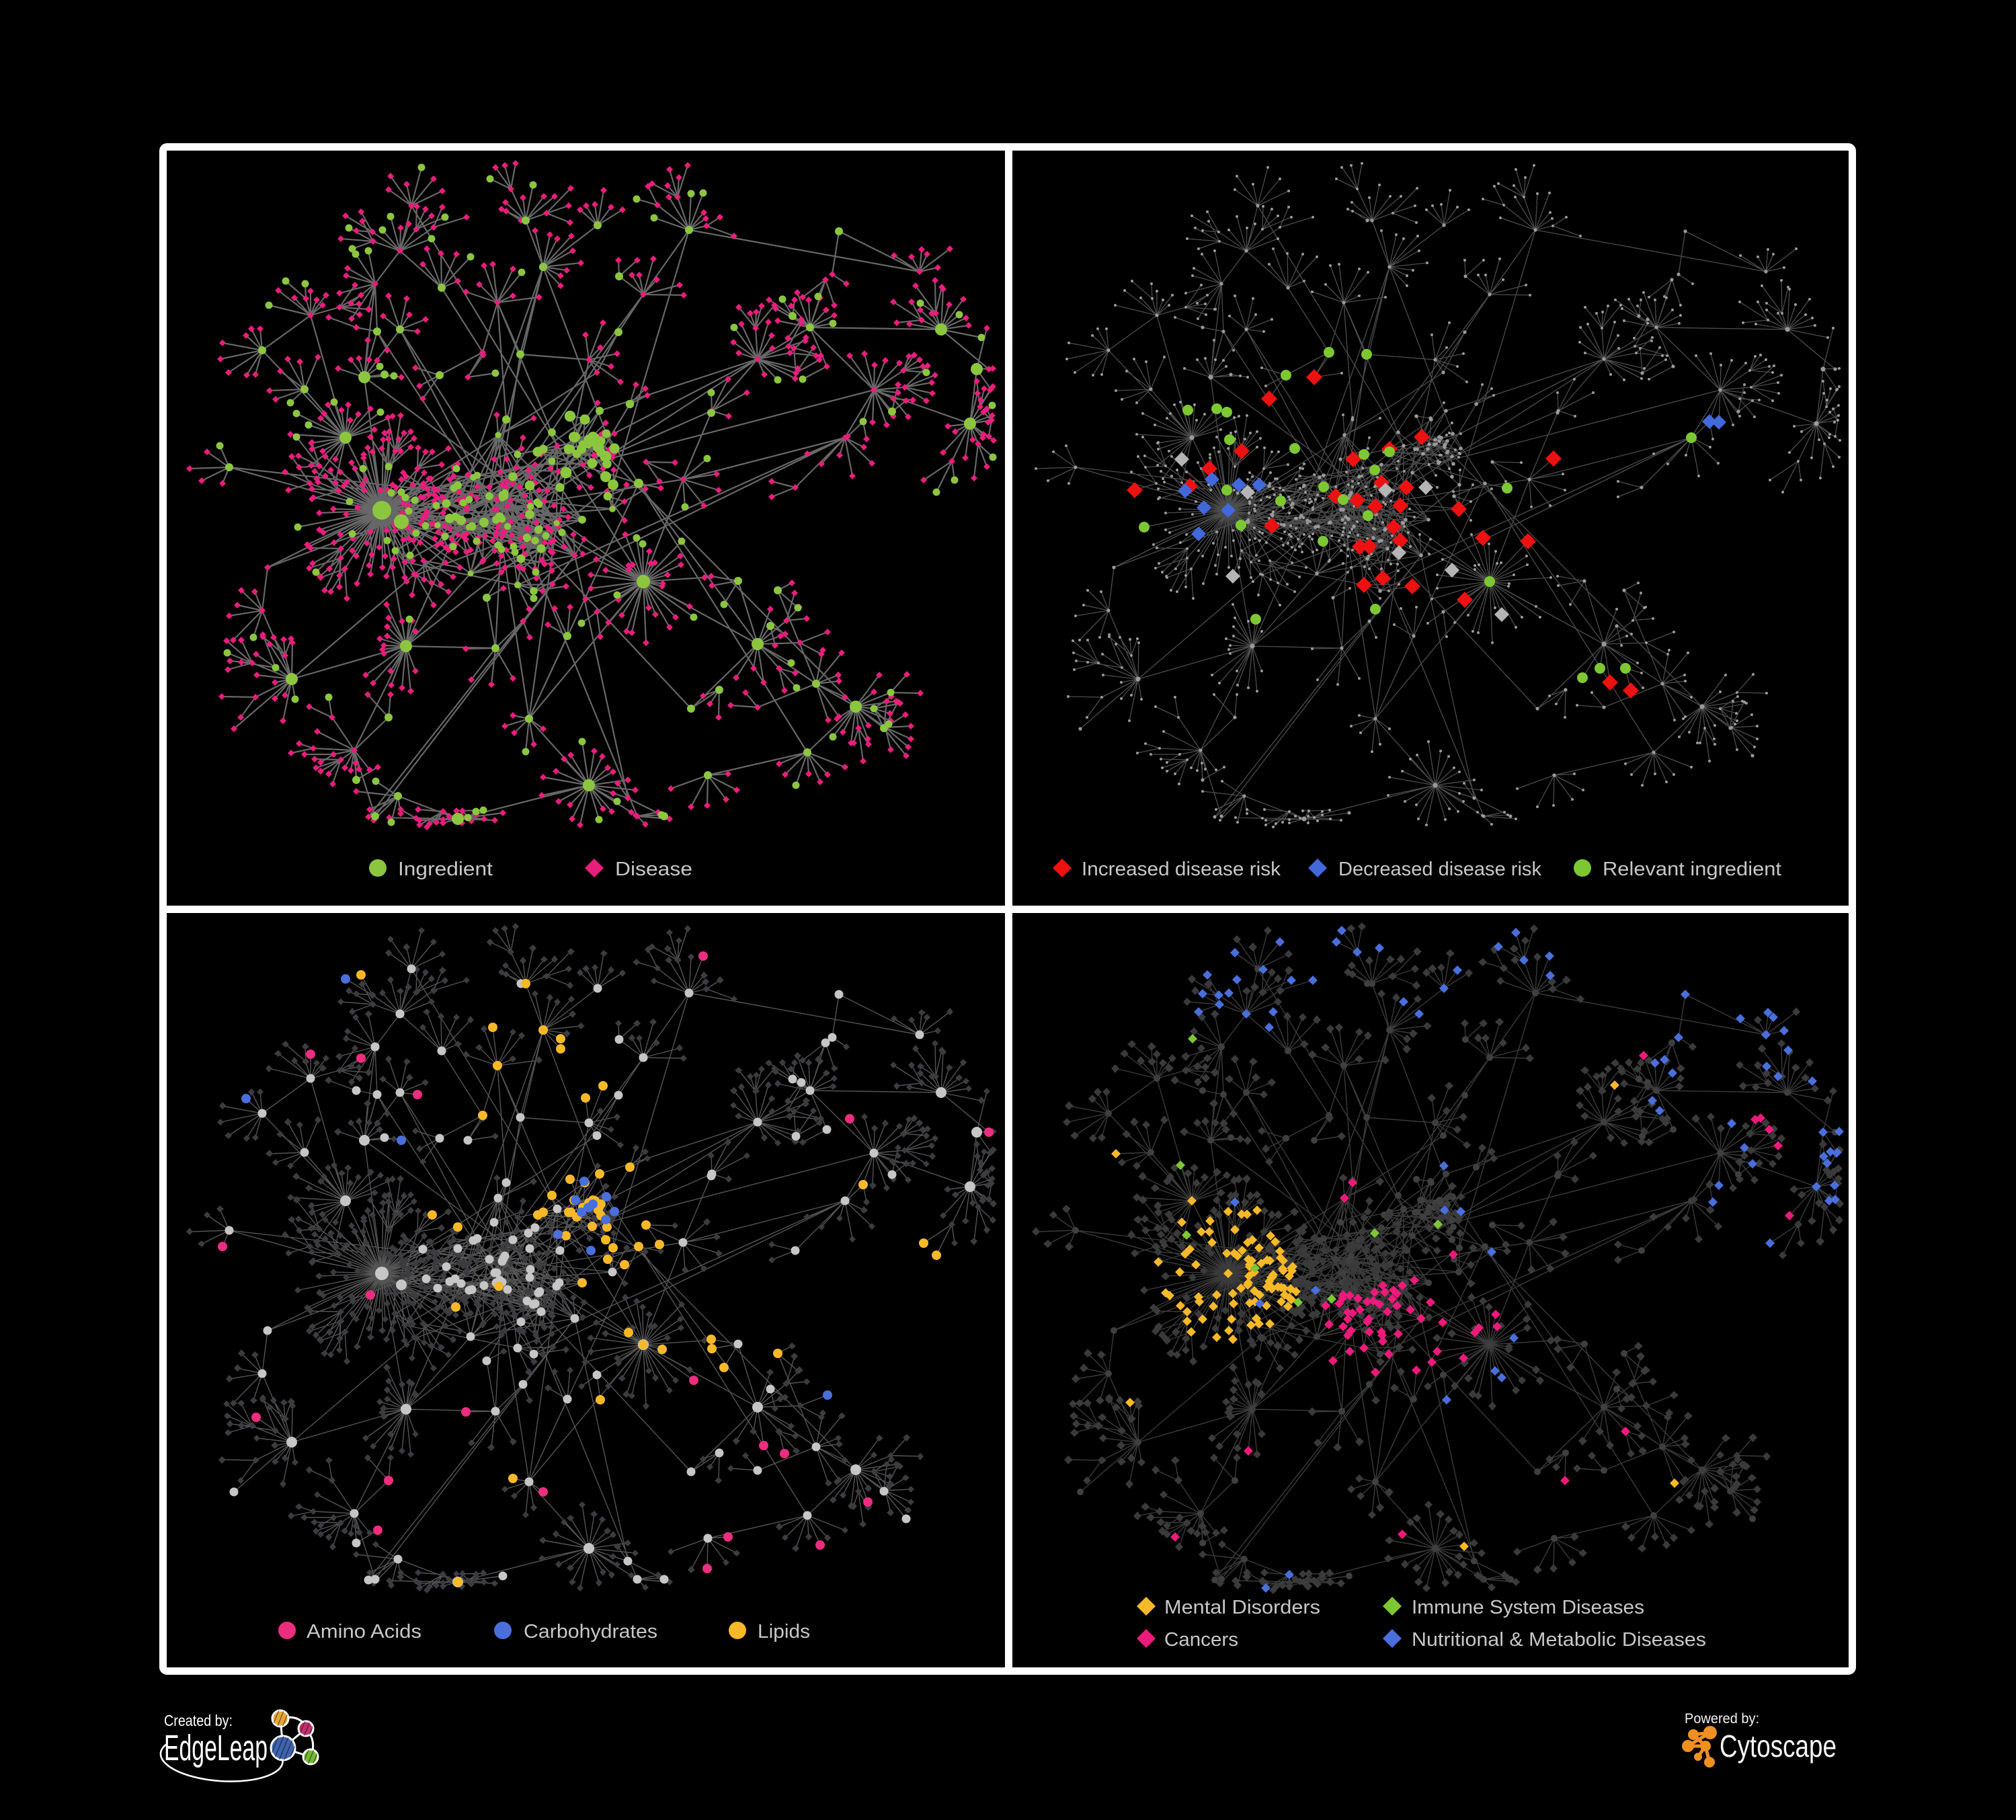  Describe the element at coordinates (1778, 1746) in the screenshot. I see `svg-text: Cytoscape` at that location.